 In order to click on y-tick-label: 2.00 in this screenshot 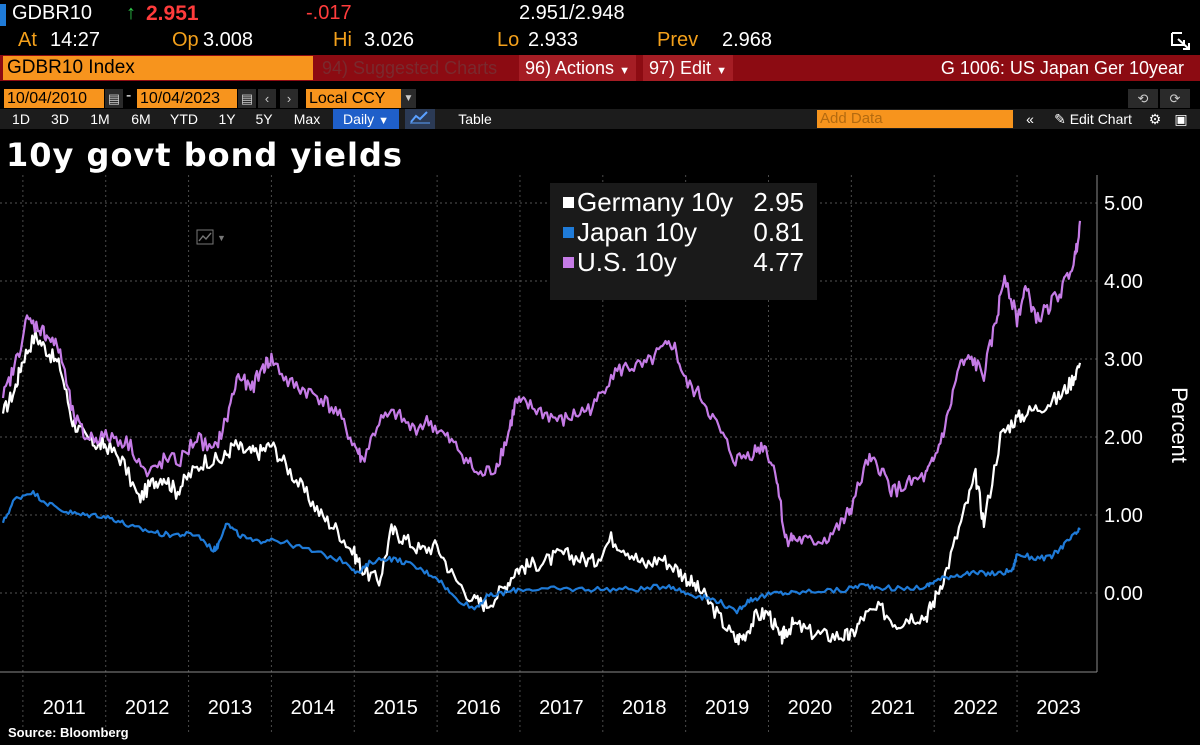, I will do `click(1123, 438)`.